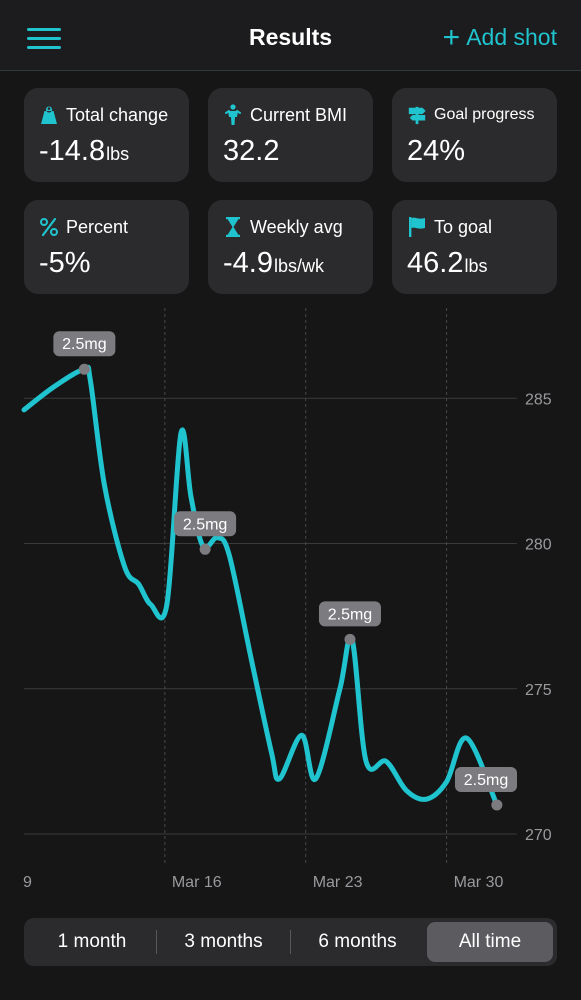  Describe the element at coordinates (474, 247) in the screenshot. I see `stat-card-to-goal: To goal 46.2lbs` at that location.